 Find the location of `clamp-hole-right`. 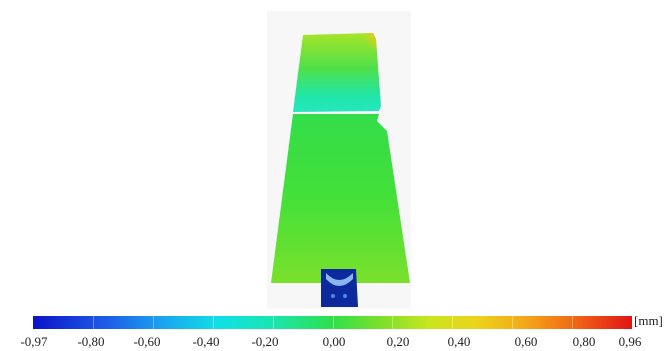

clamp-hole-right is located at coordinates (345, 296).